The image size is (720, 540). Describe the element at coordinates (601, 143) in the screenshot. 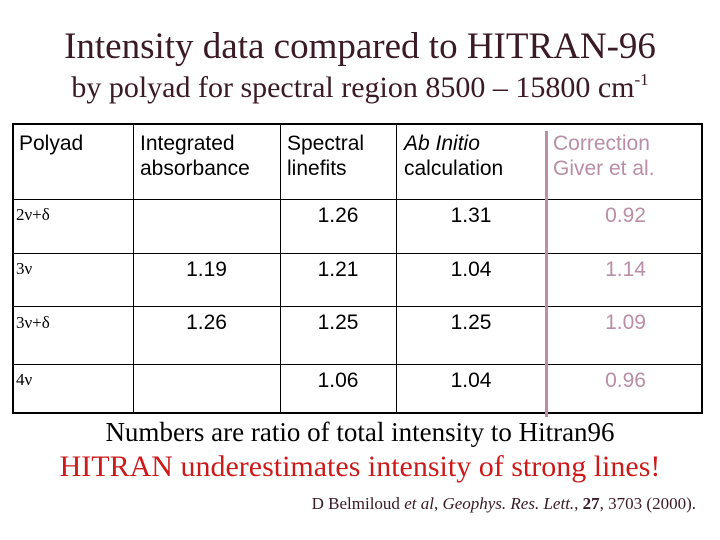

I see `header-line: Correction` at that location.